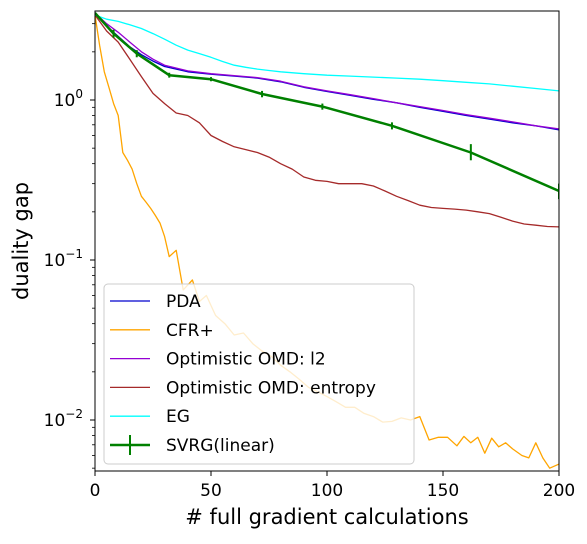 This screenshot has height=544, width=587. I want to click on y-tick-label: 10⁻², so click(63, 419).